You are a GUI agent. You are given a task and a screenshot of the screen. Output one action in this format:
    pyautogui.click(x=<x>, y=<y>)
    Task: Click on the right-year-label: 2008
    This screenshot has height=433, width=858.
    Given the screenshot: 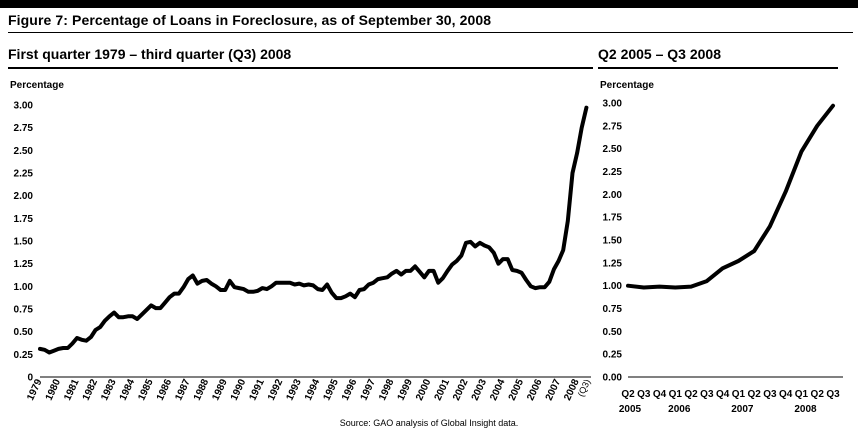 What is the action you would take?
    pyautogui.click(x=805, y=409)
    